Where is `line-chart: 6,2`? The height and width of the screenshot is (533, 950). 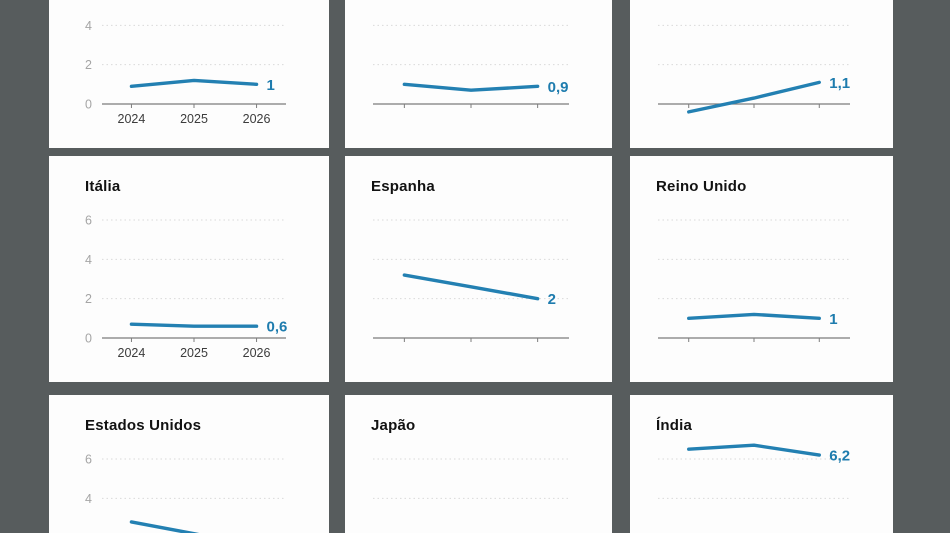 line-chart: 6,2 is located at coordinates (754, 471).